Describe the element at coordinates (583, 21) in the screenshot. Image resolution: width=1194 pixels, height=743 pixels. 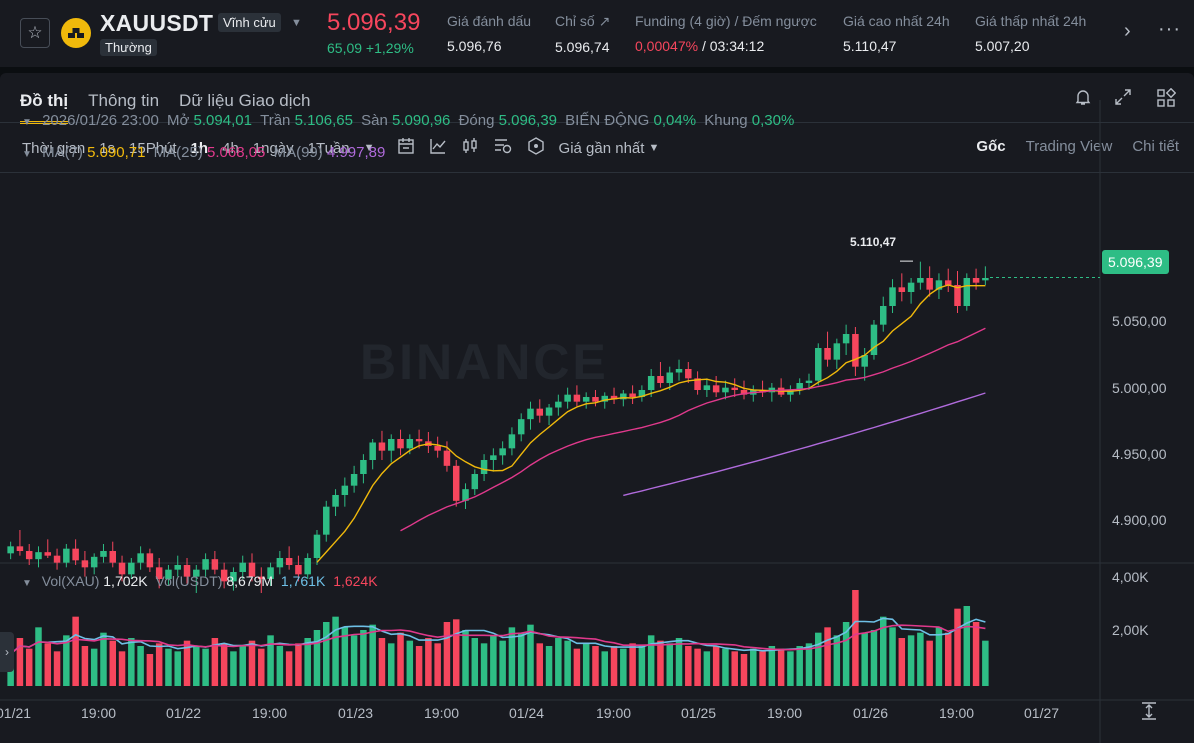
I see `stat-label: Chỉ số ↗` at that location.